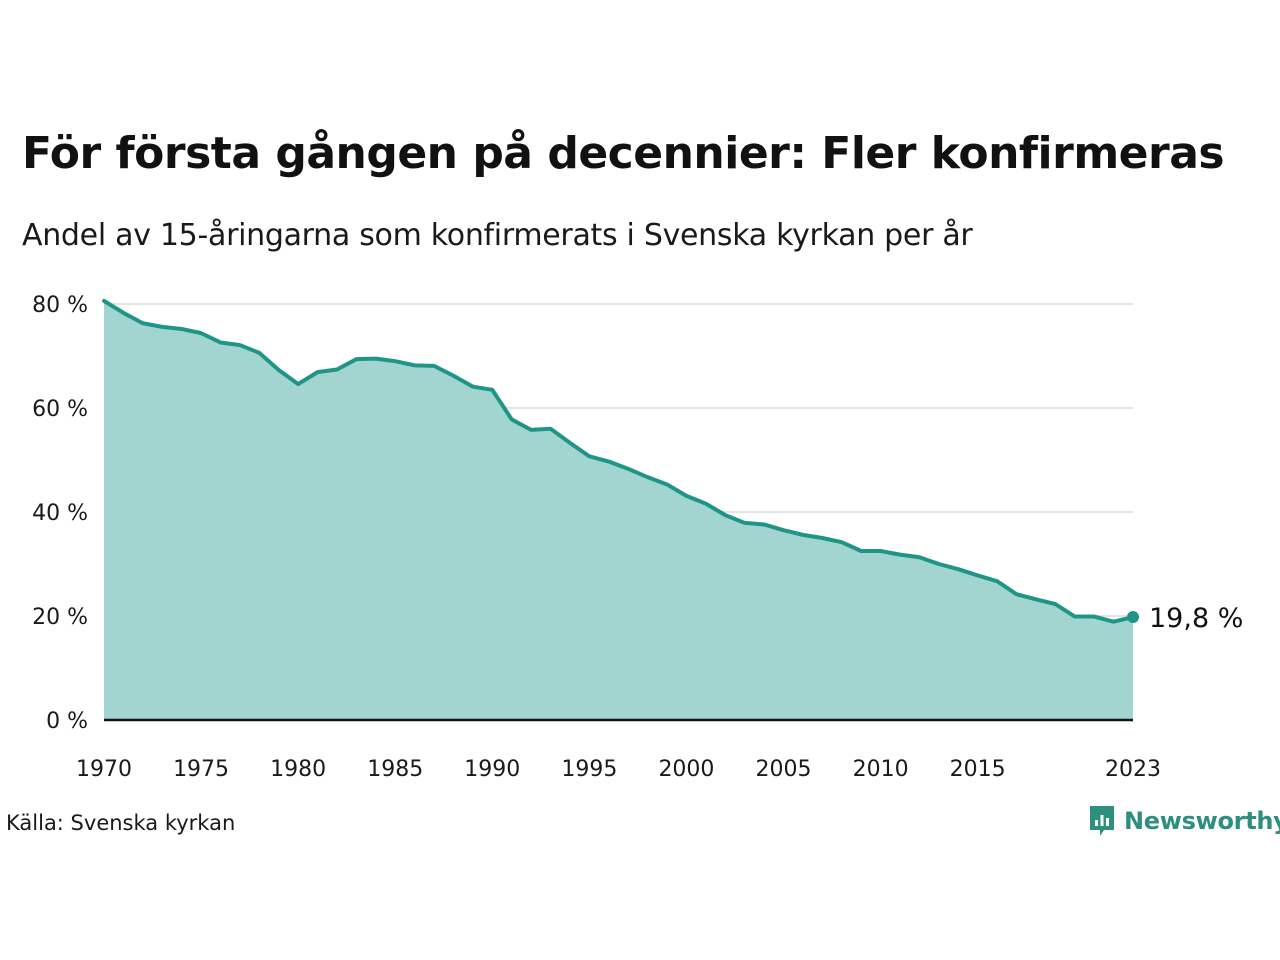  I want to click on x-tick-label: 1985, so click(395, 769).